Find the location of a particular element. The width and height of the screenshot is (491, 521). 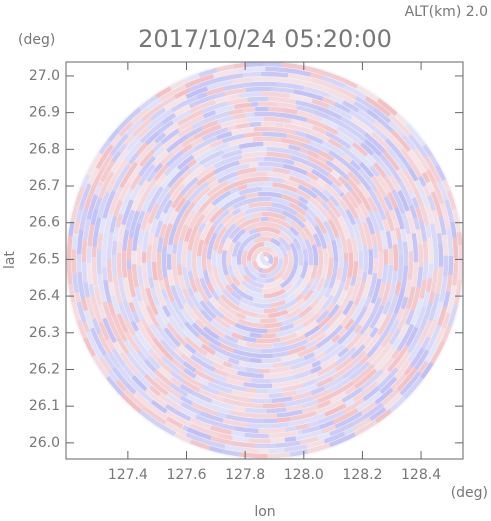

subtitle: ALT(km) 2.0 is located at coordinates (446, 12).